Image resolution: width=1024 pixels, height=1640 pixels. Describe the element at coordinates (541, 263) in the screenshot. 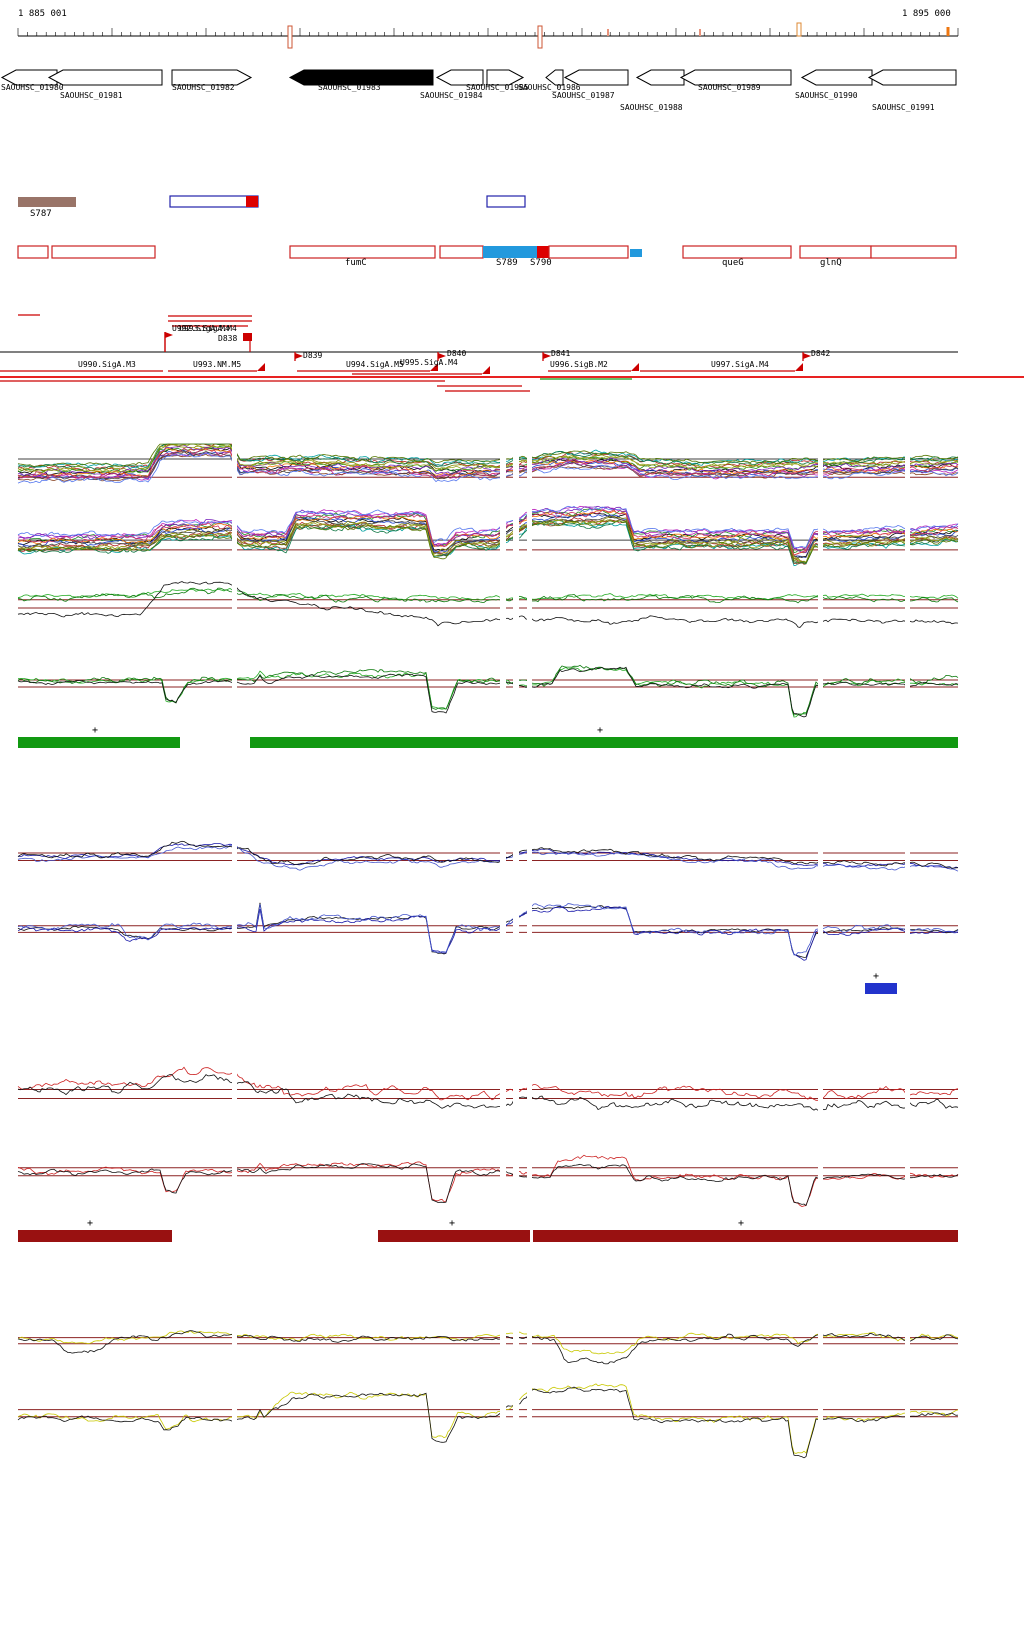

I see `feature-label: S790` at that location.